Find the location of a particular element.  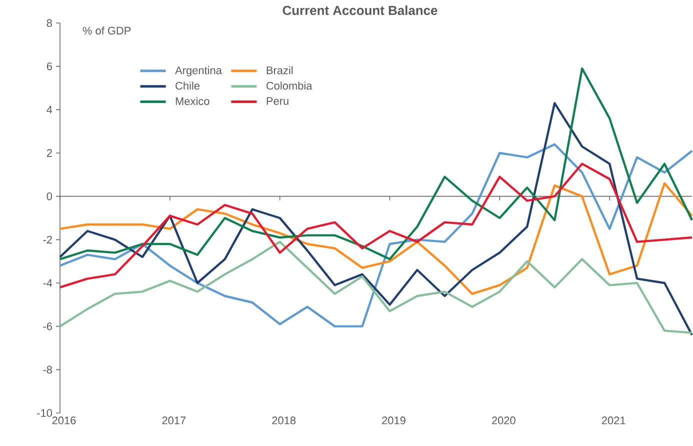

y-tick-label: -2 is located at coordinates (47, 240).